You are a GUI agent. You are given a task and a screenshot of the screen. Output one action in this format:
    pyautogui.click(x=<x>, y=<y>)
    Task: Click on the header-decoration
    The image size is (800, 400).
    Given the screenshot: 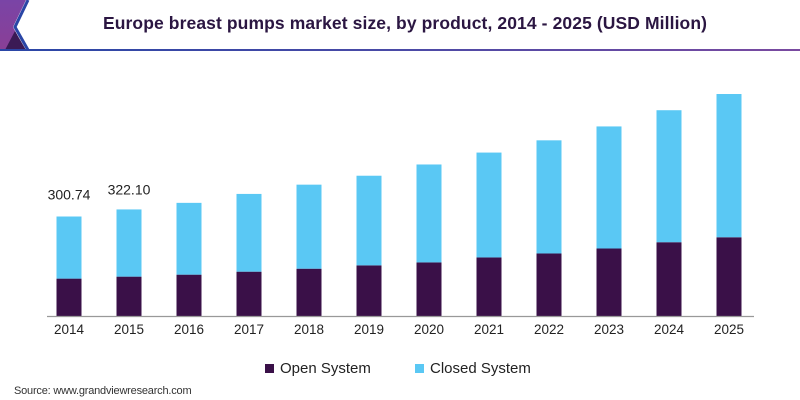 What is the action you would take?
    pyautogui.click(x=15, y=25)
    